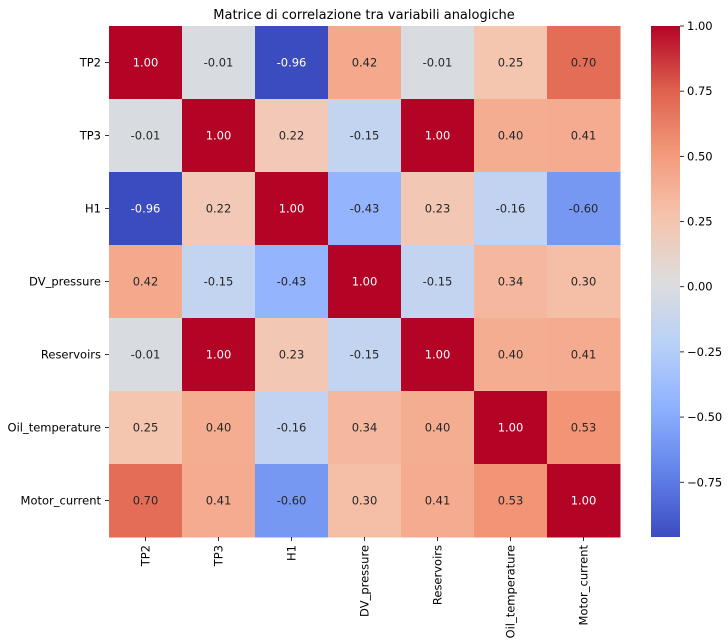 The height and width of the screenshot is (644, 728). I want to click on cell-value-label: 0.42, so click(365, 63).